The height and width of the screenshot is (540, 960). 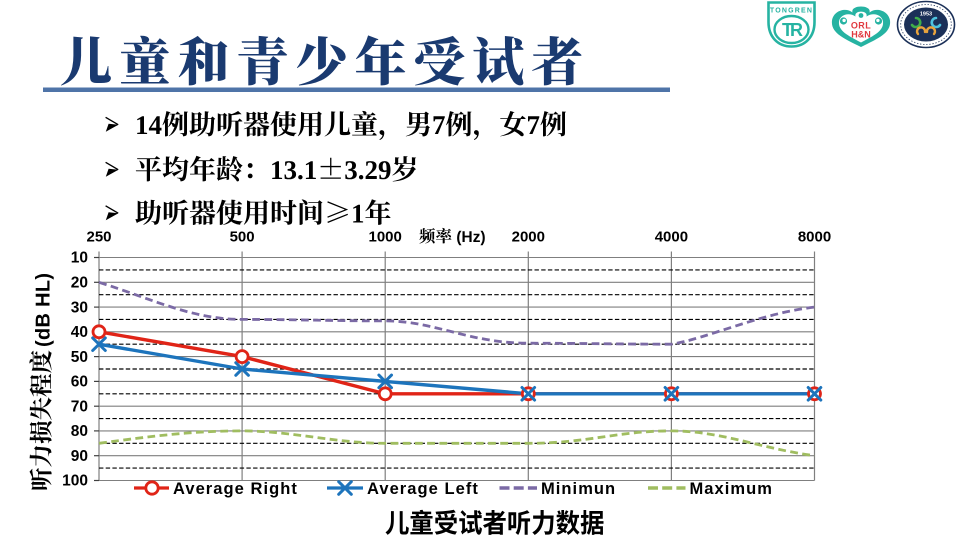 What do you see at coordinates (79, 406) in the screenshot?
I see `svg-text: 70` at bounding box center [79, 406].